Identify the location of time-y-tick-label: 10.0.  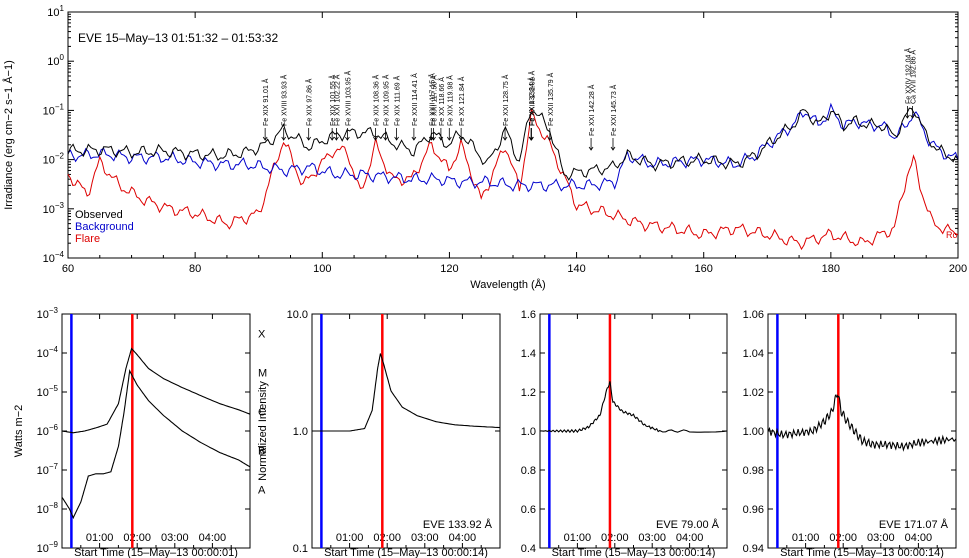
(297, 315).